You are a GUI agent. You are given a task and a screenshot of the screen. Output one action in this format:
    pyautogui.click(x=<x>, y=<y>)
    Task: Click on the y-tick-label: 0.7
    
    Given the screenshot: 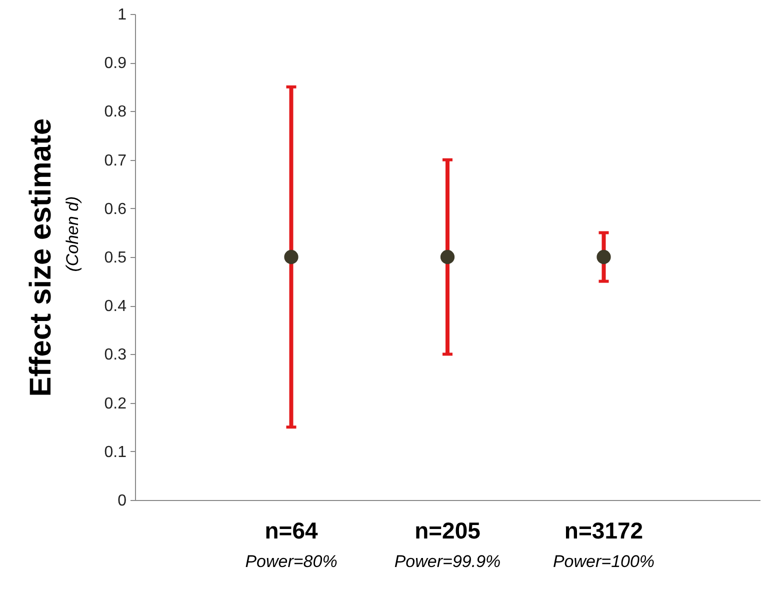 What is the action you would take?
    pyautogui.click(x=115, y=161)
    